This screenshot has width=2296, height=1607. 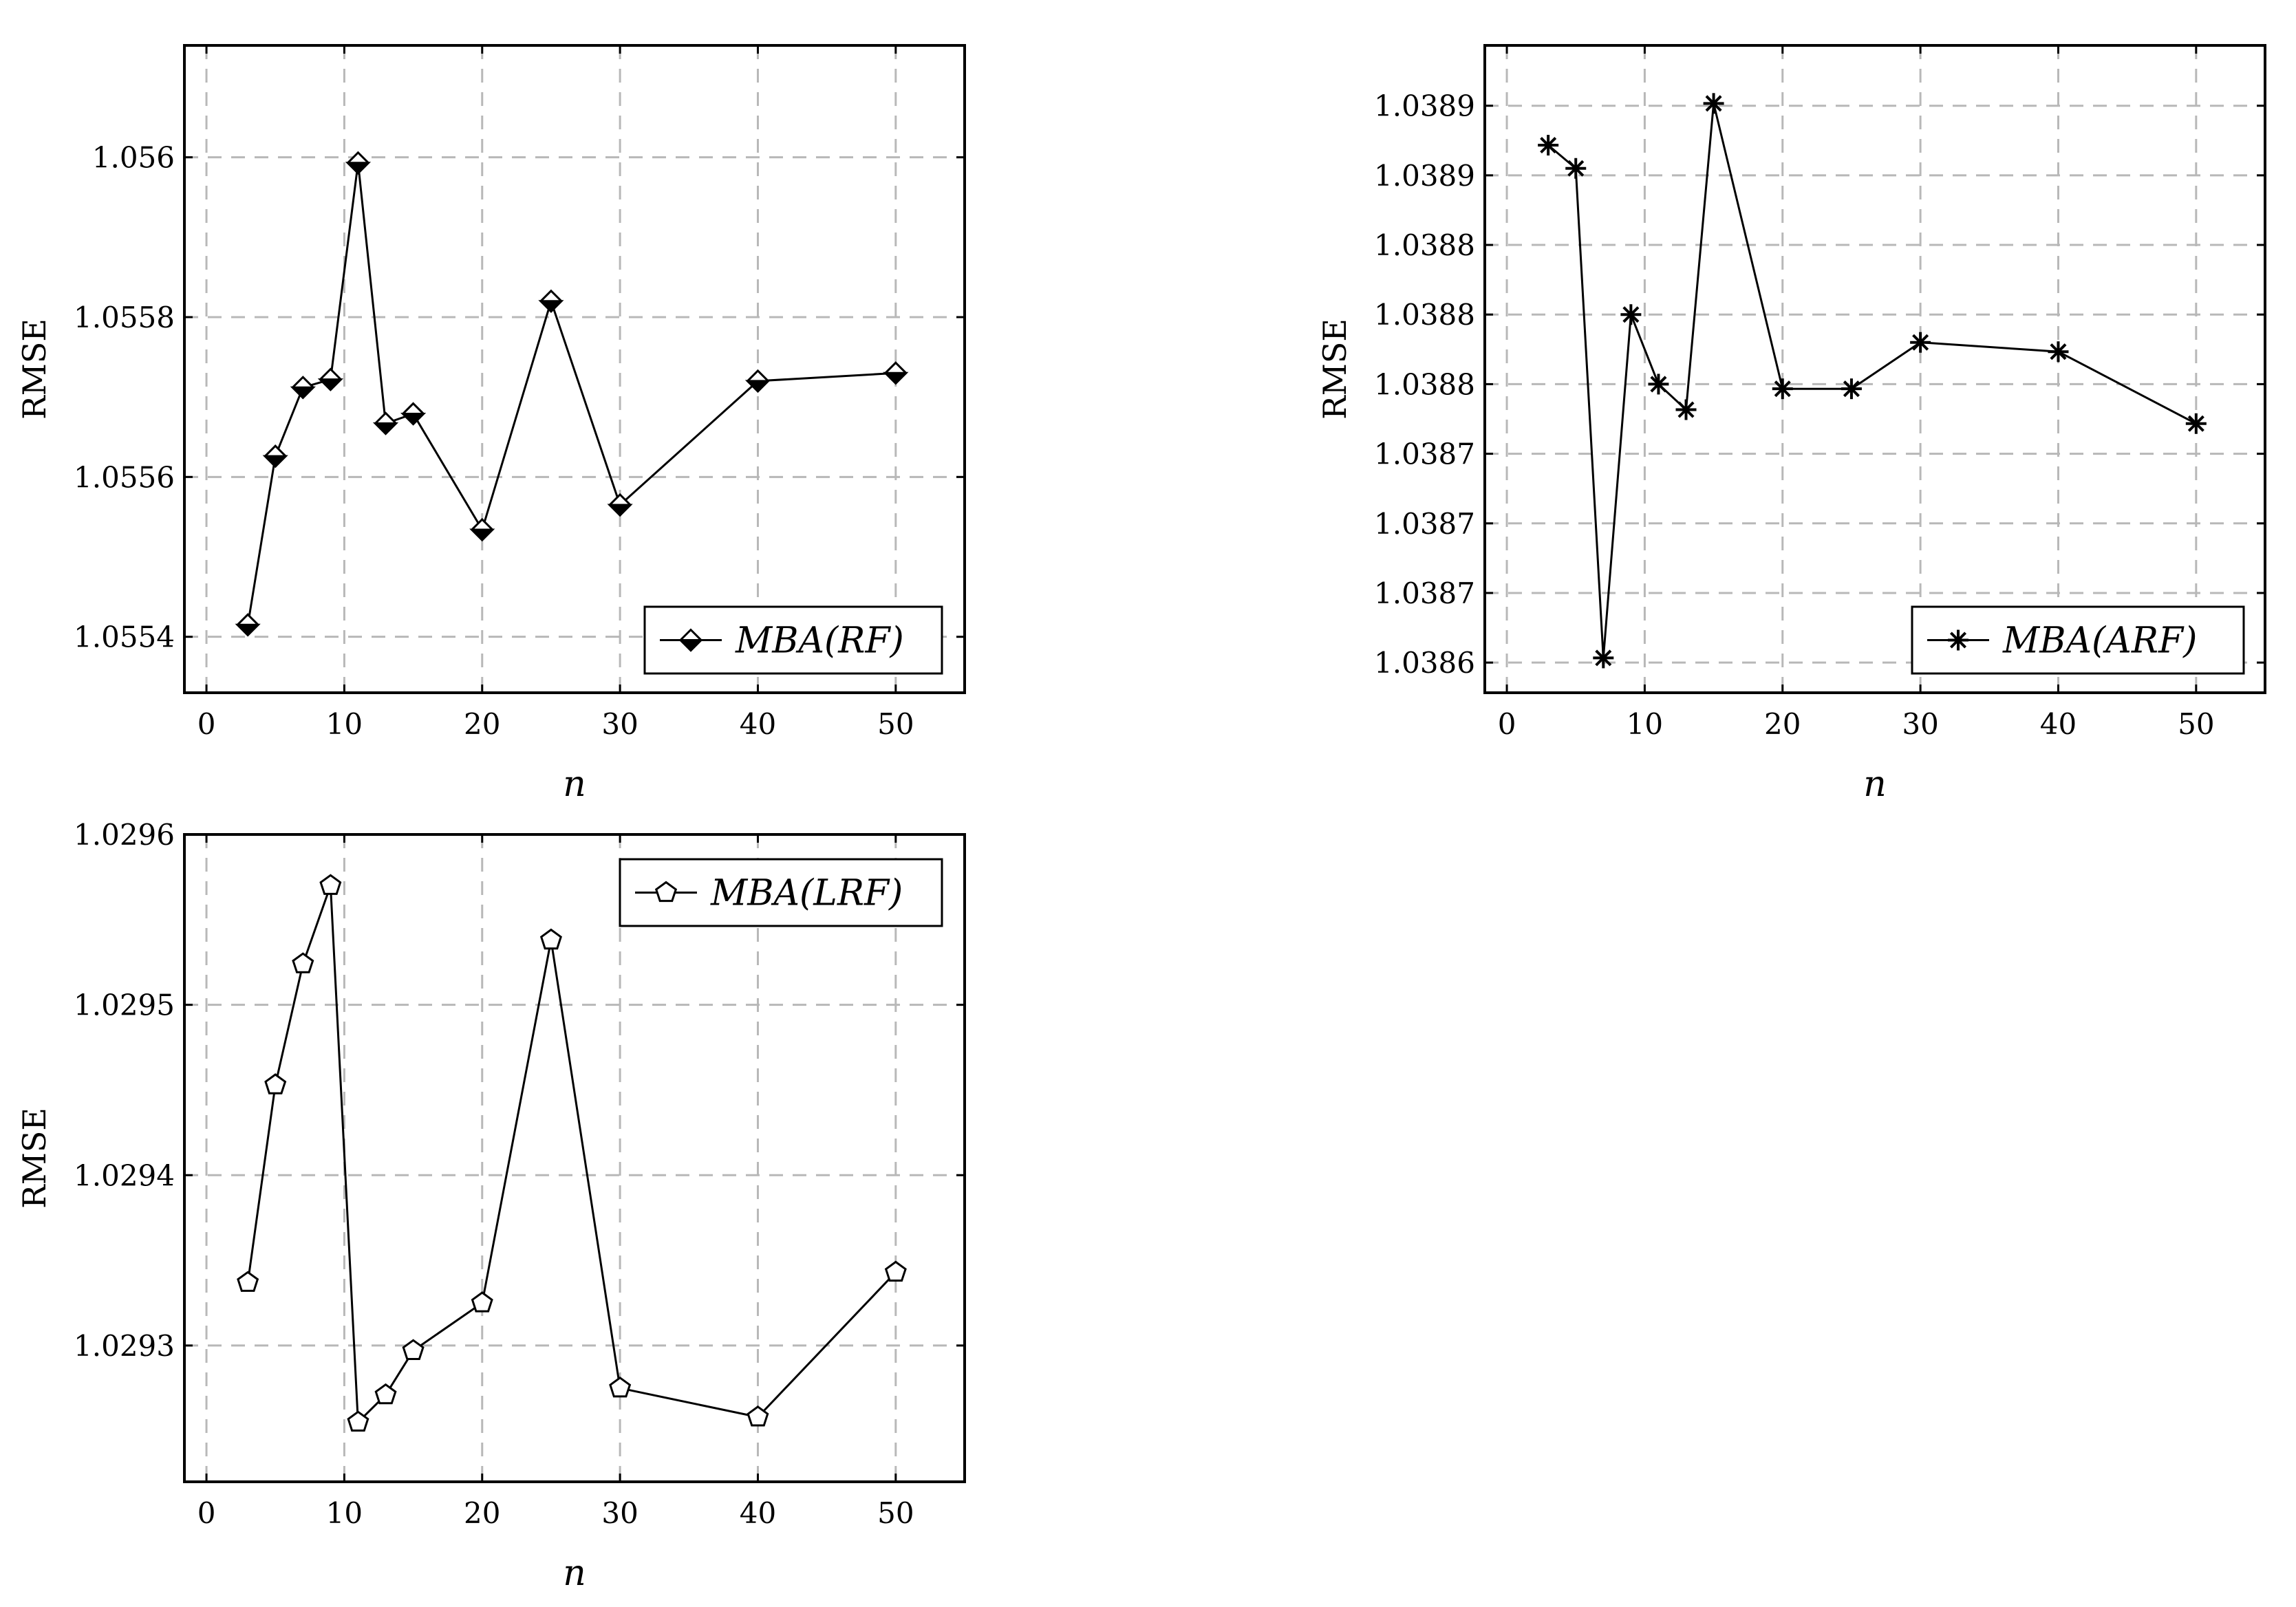 I want to click on y-tick-label: 1.0295, so click(x=124, y=1005).